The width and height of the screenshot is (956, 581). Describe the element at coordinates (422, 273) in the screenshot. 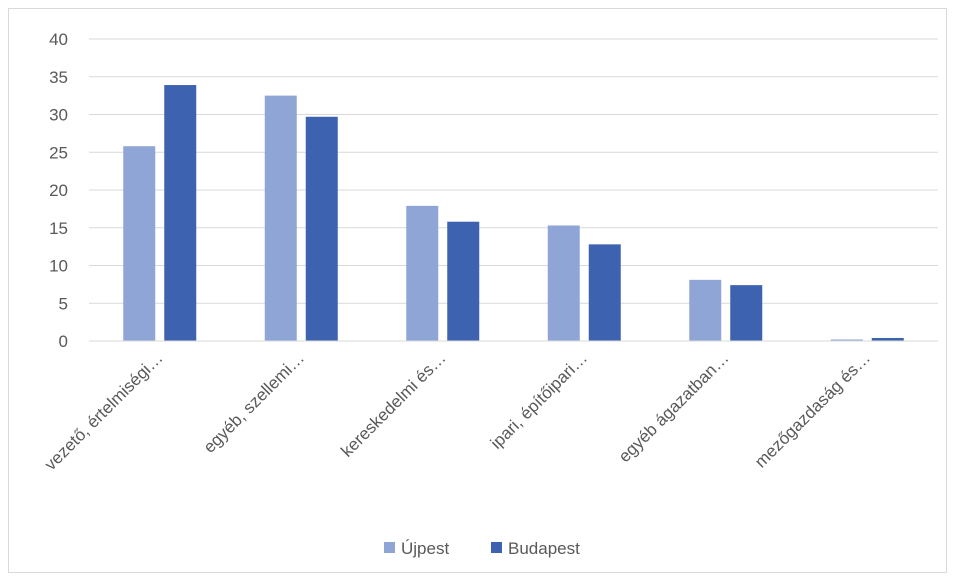

I see `bar-újpest-2` at that location.